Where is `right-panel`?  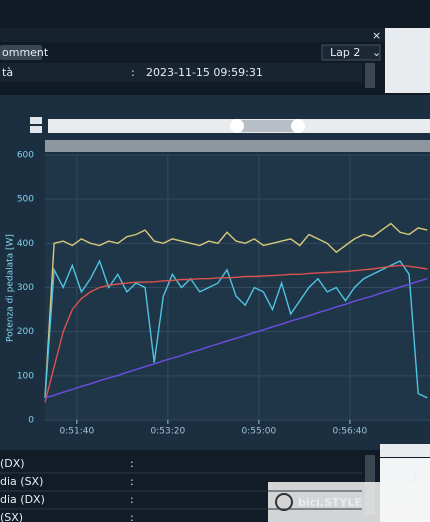 right-panel is located at coordinates (407, 60).